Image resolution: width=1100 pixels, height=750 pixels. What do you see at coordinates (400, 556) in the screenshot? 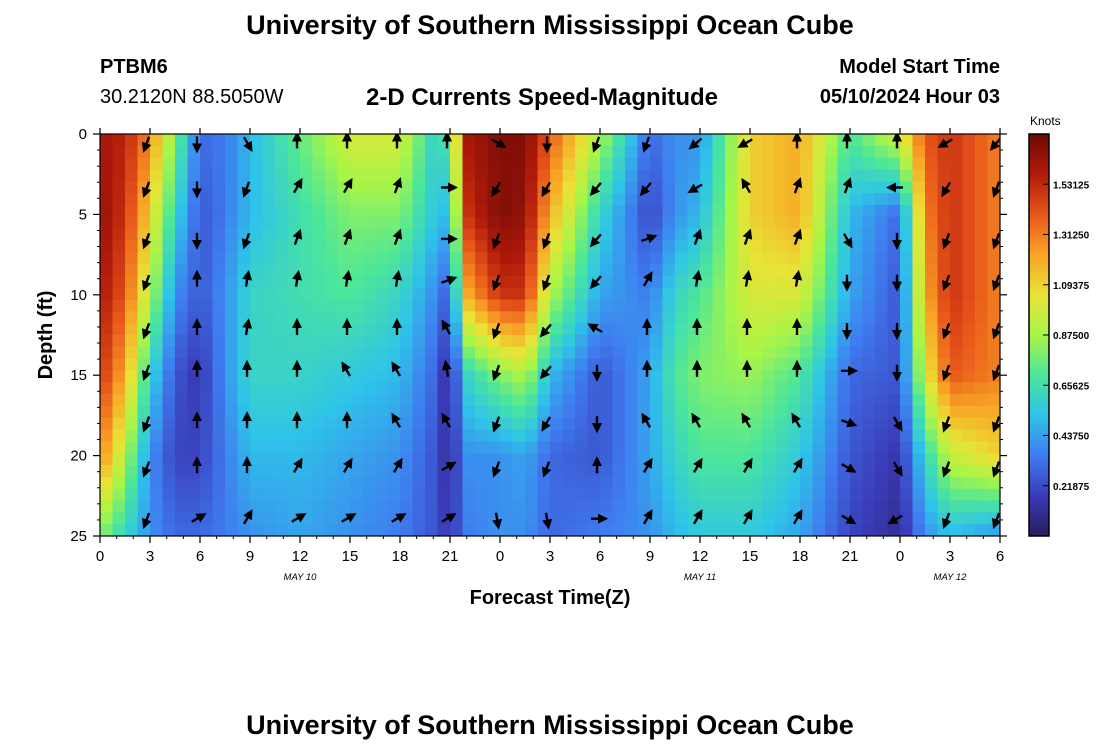
I see `x-tick-label: 18` at bounding box center [400, 556].